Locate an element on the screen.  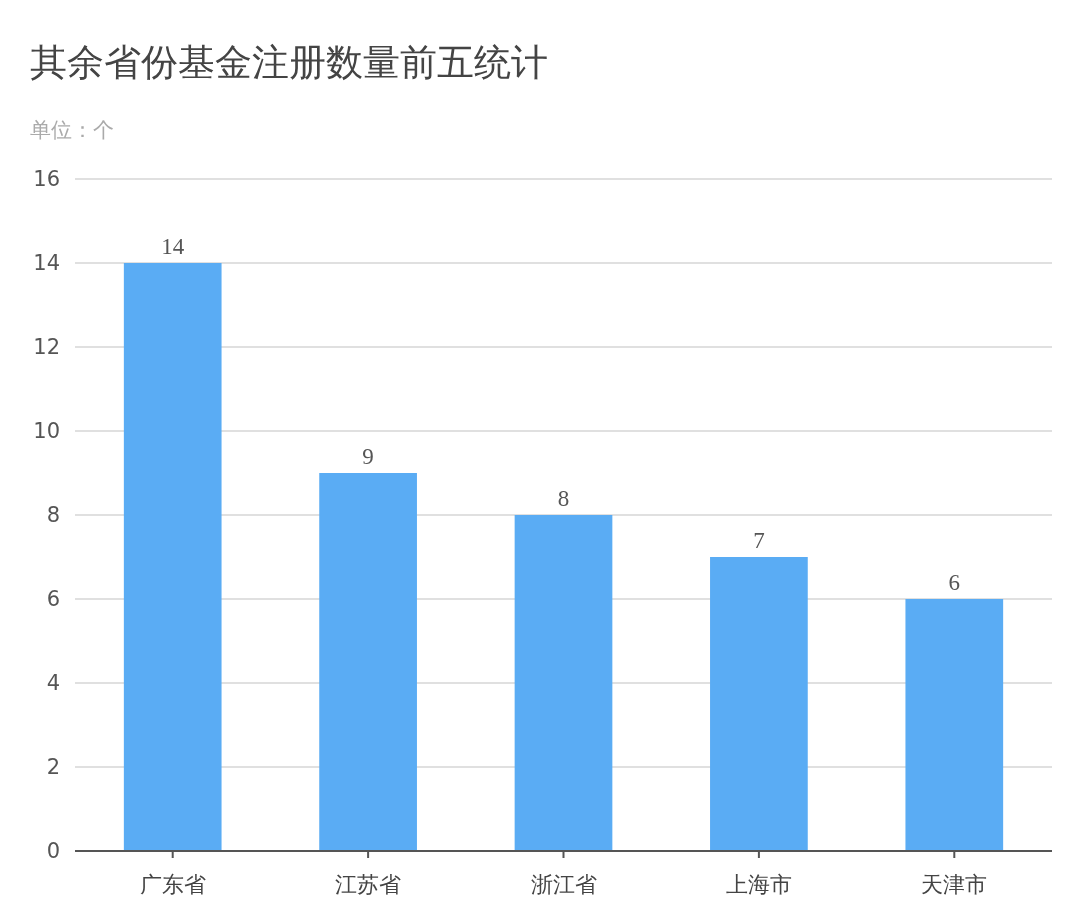
y-tick-label: 12 is located at coordinates (46, 347).